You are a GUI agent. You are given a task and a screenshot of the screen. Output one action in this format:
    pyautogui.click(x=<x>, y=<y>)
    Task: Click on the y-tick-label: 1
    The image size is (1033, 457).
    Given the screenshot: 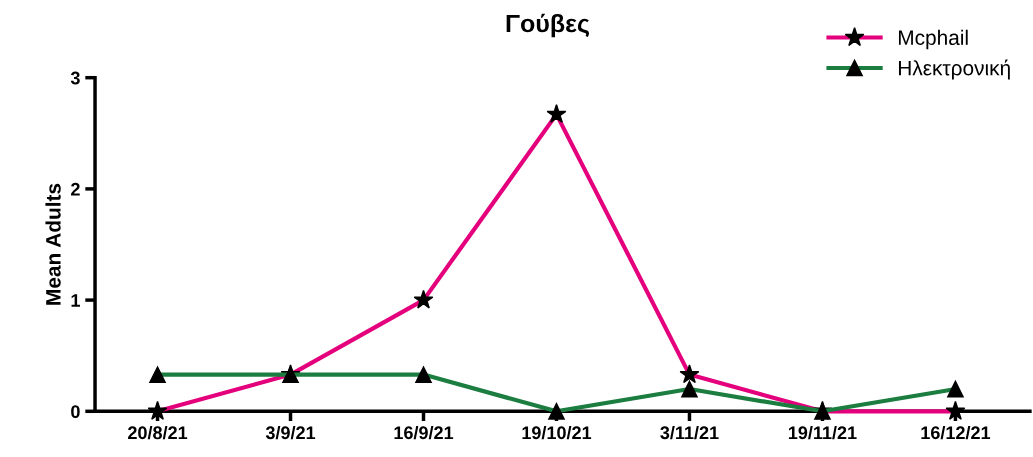 What is the action you would take?
    pyautogui.click(x=75, y=300)
    